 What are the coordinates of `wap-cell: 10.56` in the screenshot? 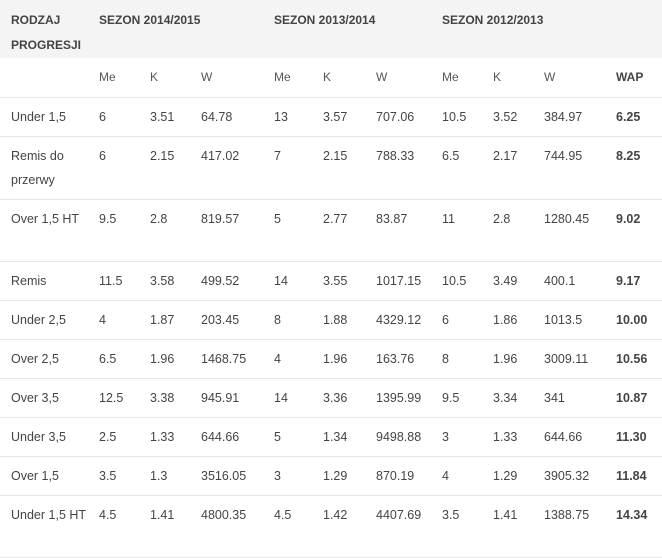 It's located at (632, 358).